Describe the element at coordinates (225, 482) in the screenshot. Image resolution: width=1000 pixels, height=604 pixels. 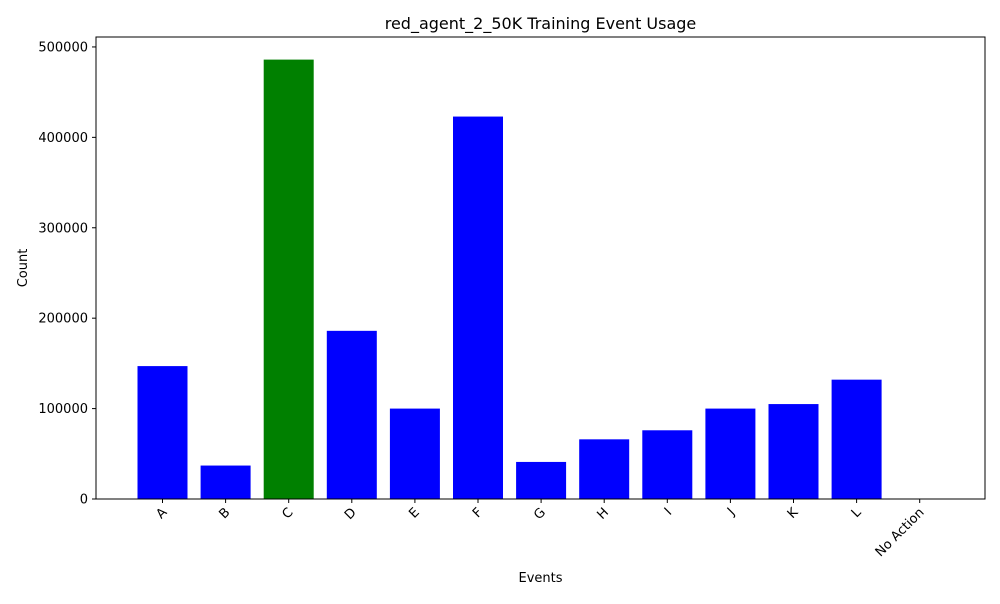
I see `bar-b` at that location.